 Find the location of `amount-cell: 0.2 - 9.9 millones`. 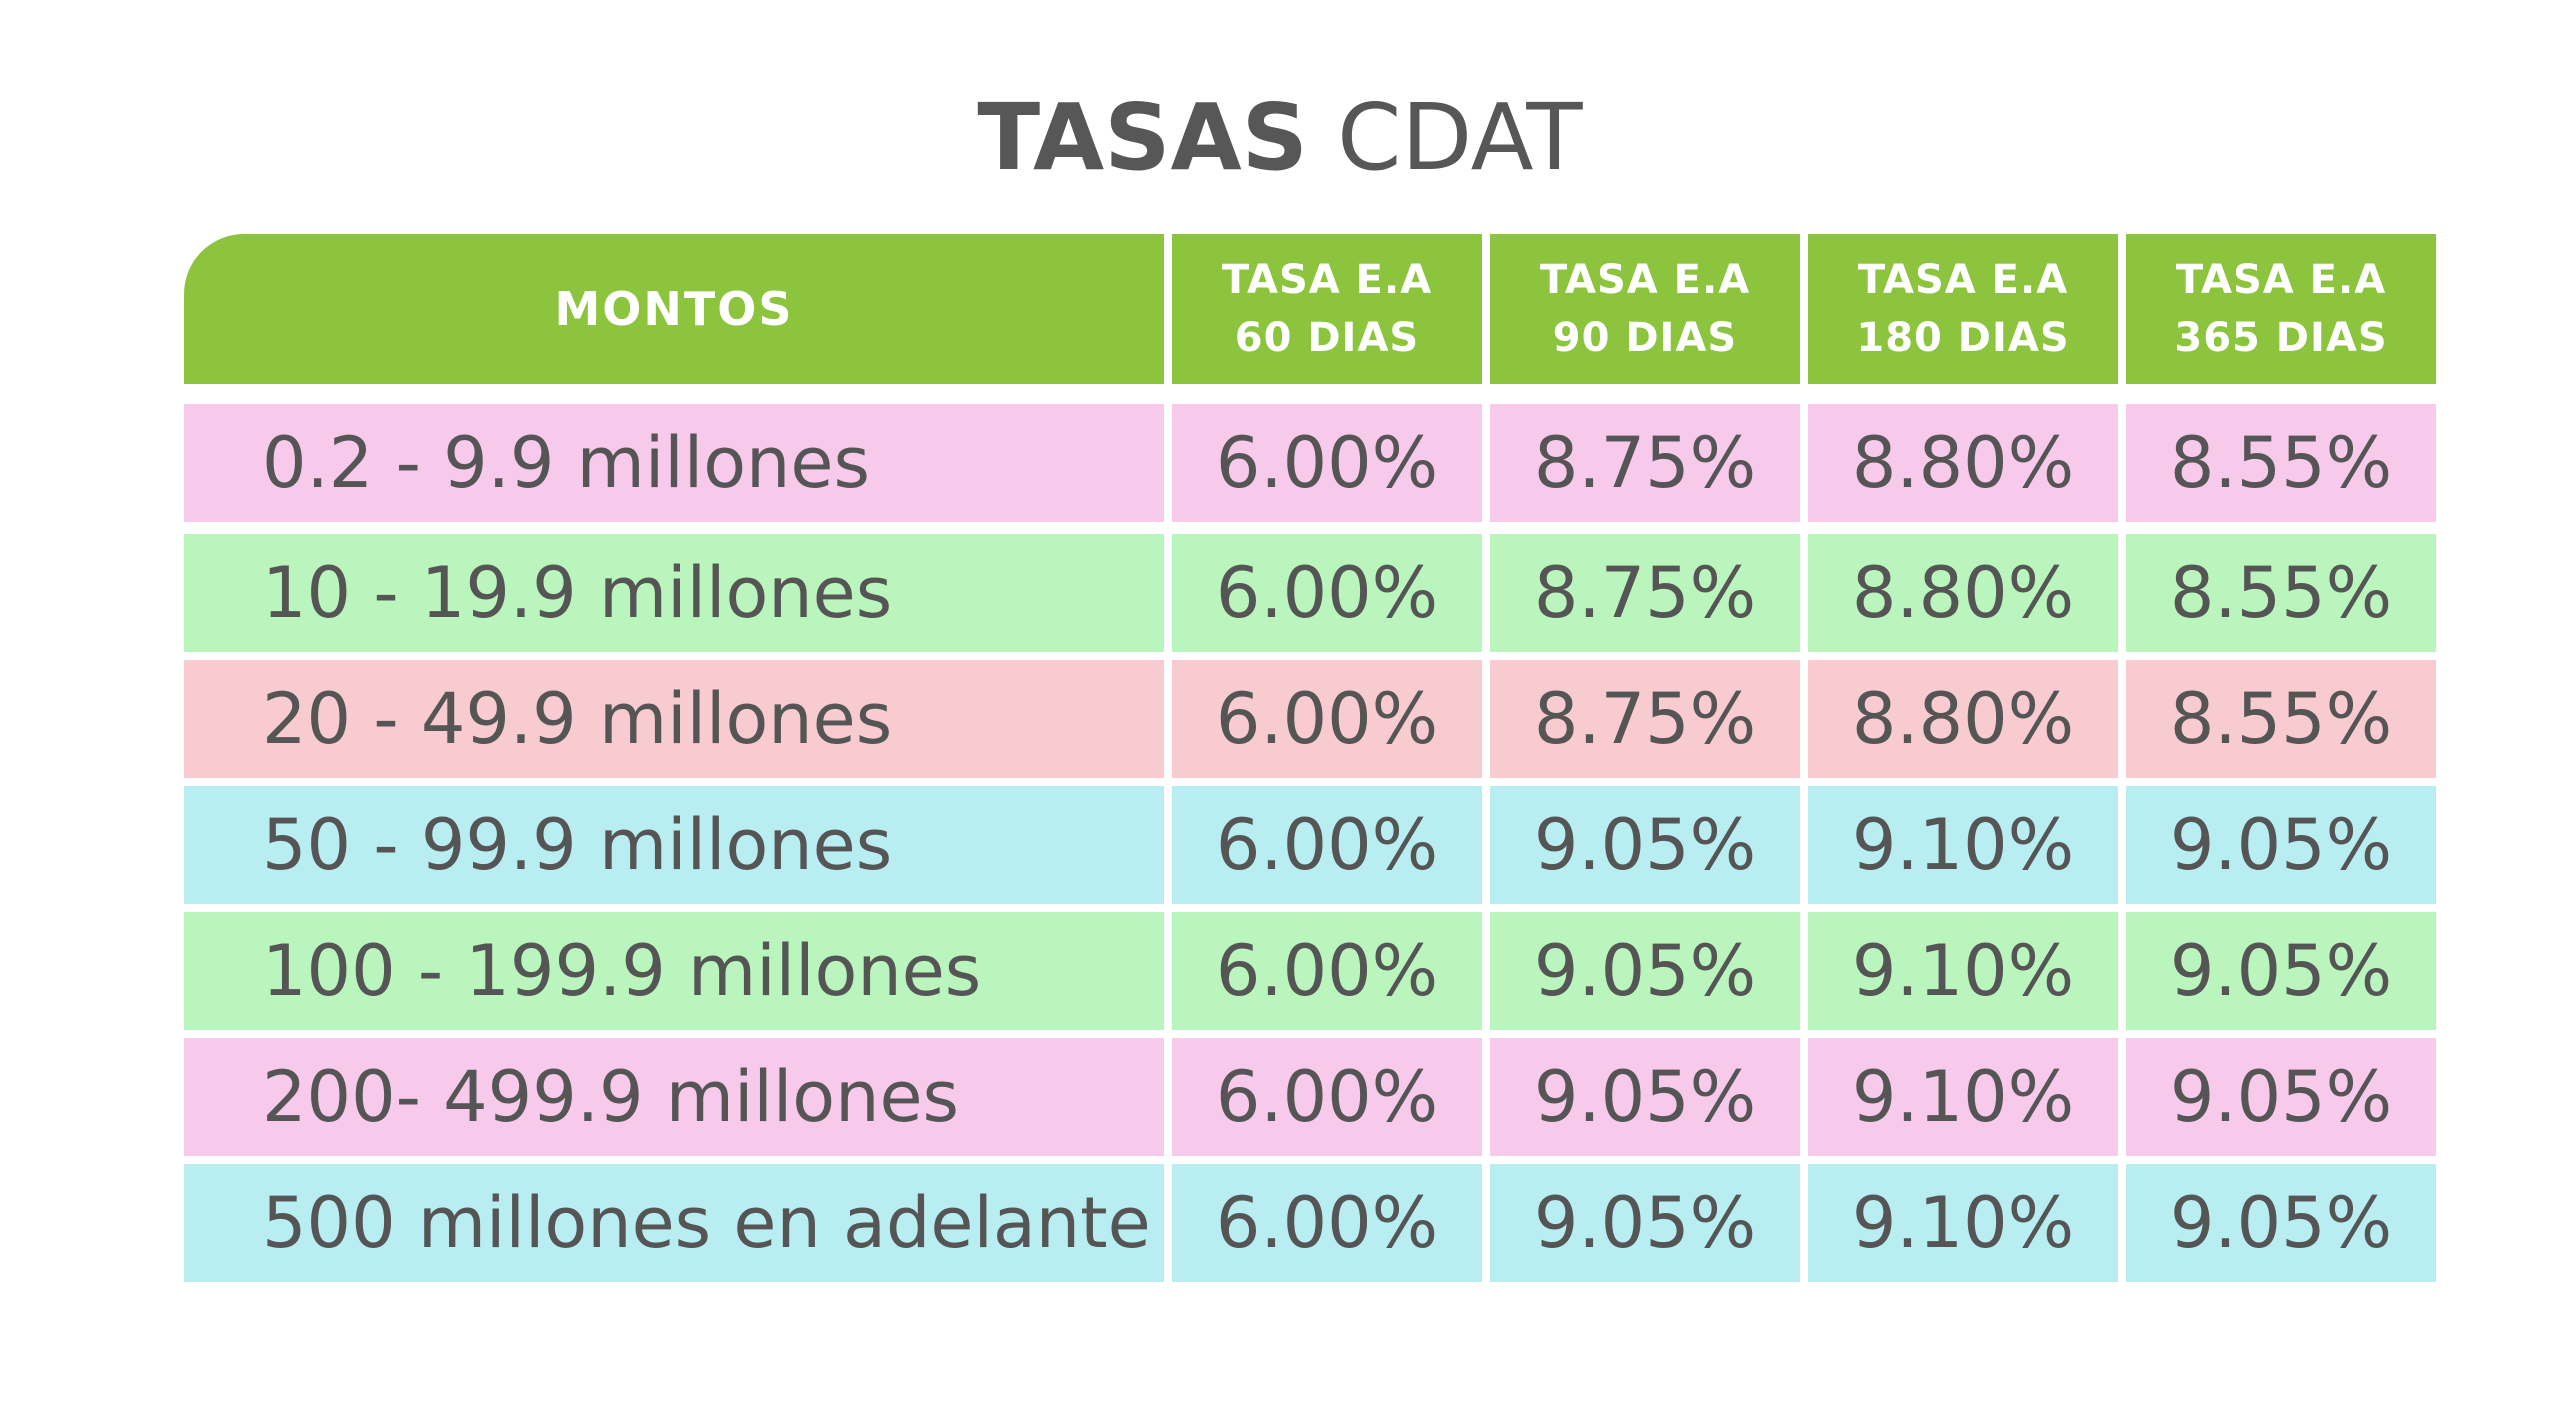

amount-cell: 0.2 - 9.9 millones is located at coordinates (674, 463).